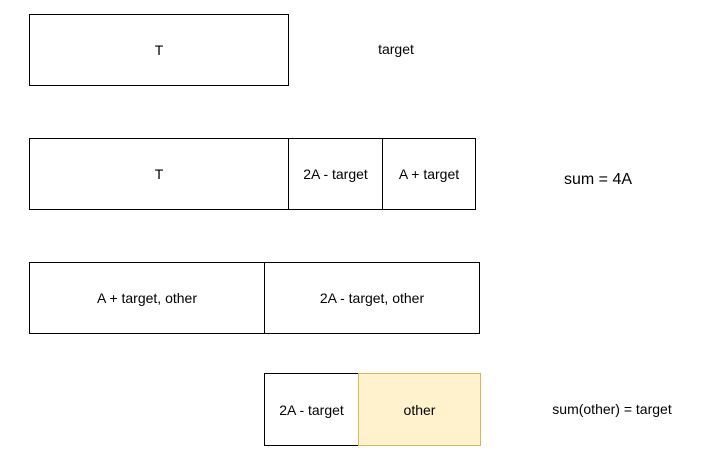 The image size is (707, 468). I want to click on row4-sum-other-label: sum(other) = target, so click(612, 409).